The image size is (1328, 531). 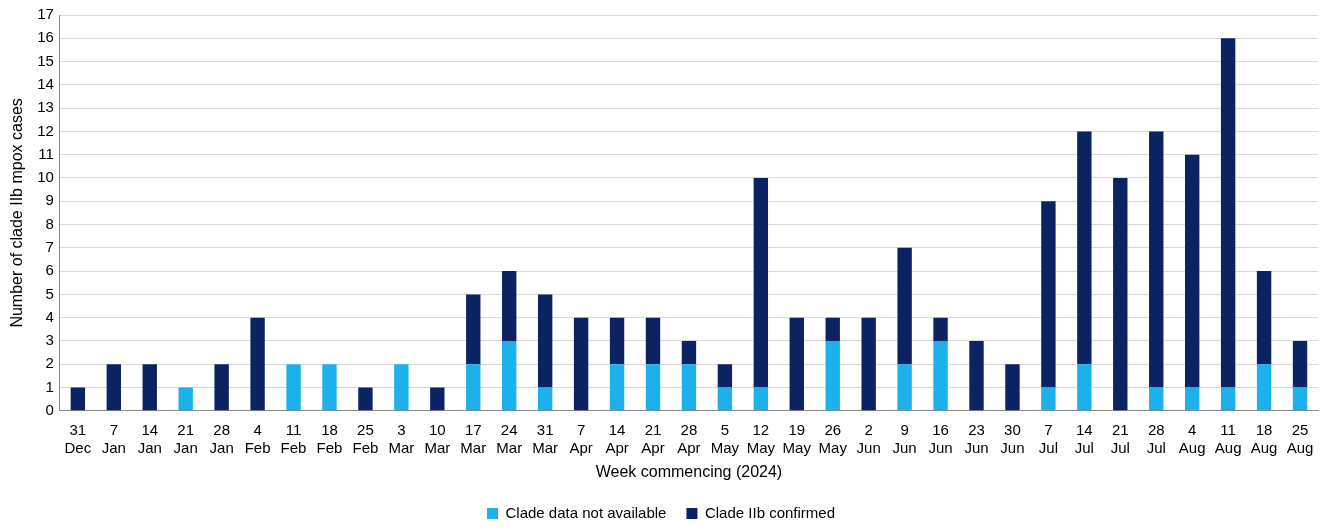 I want to click on x-tick-label: 11 Aug, so click(x=1228, y=438).